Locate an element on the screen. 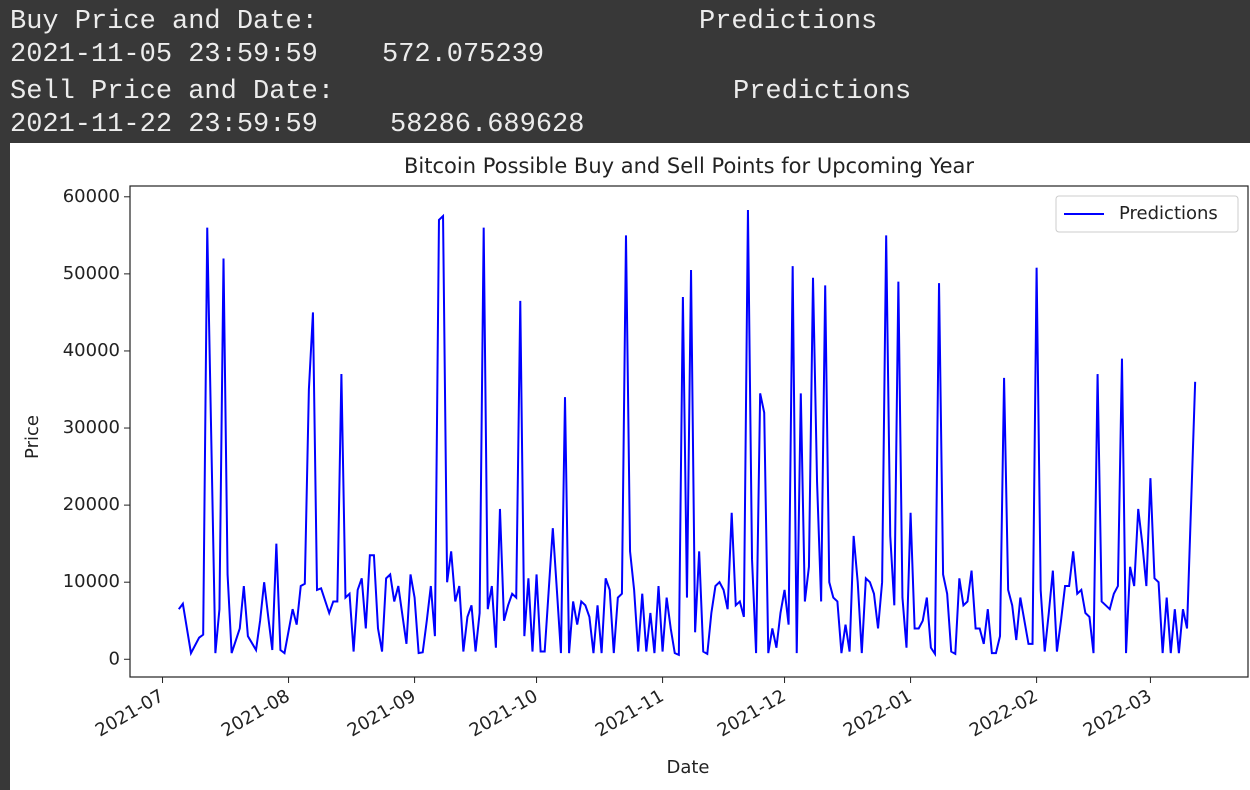  x-tick-label: 2021-11 is located at coordinates (630, 713).